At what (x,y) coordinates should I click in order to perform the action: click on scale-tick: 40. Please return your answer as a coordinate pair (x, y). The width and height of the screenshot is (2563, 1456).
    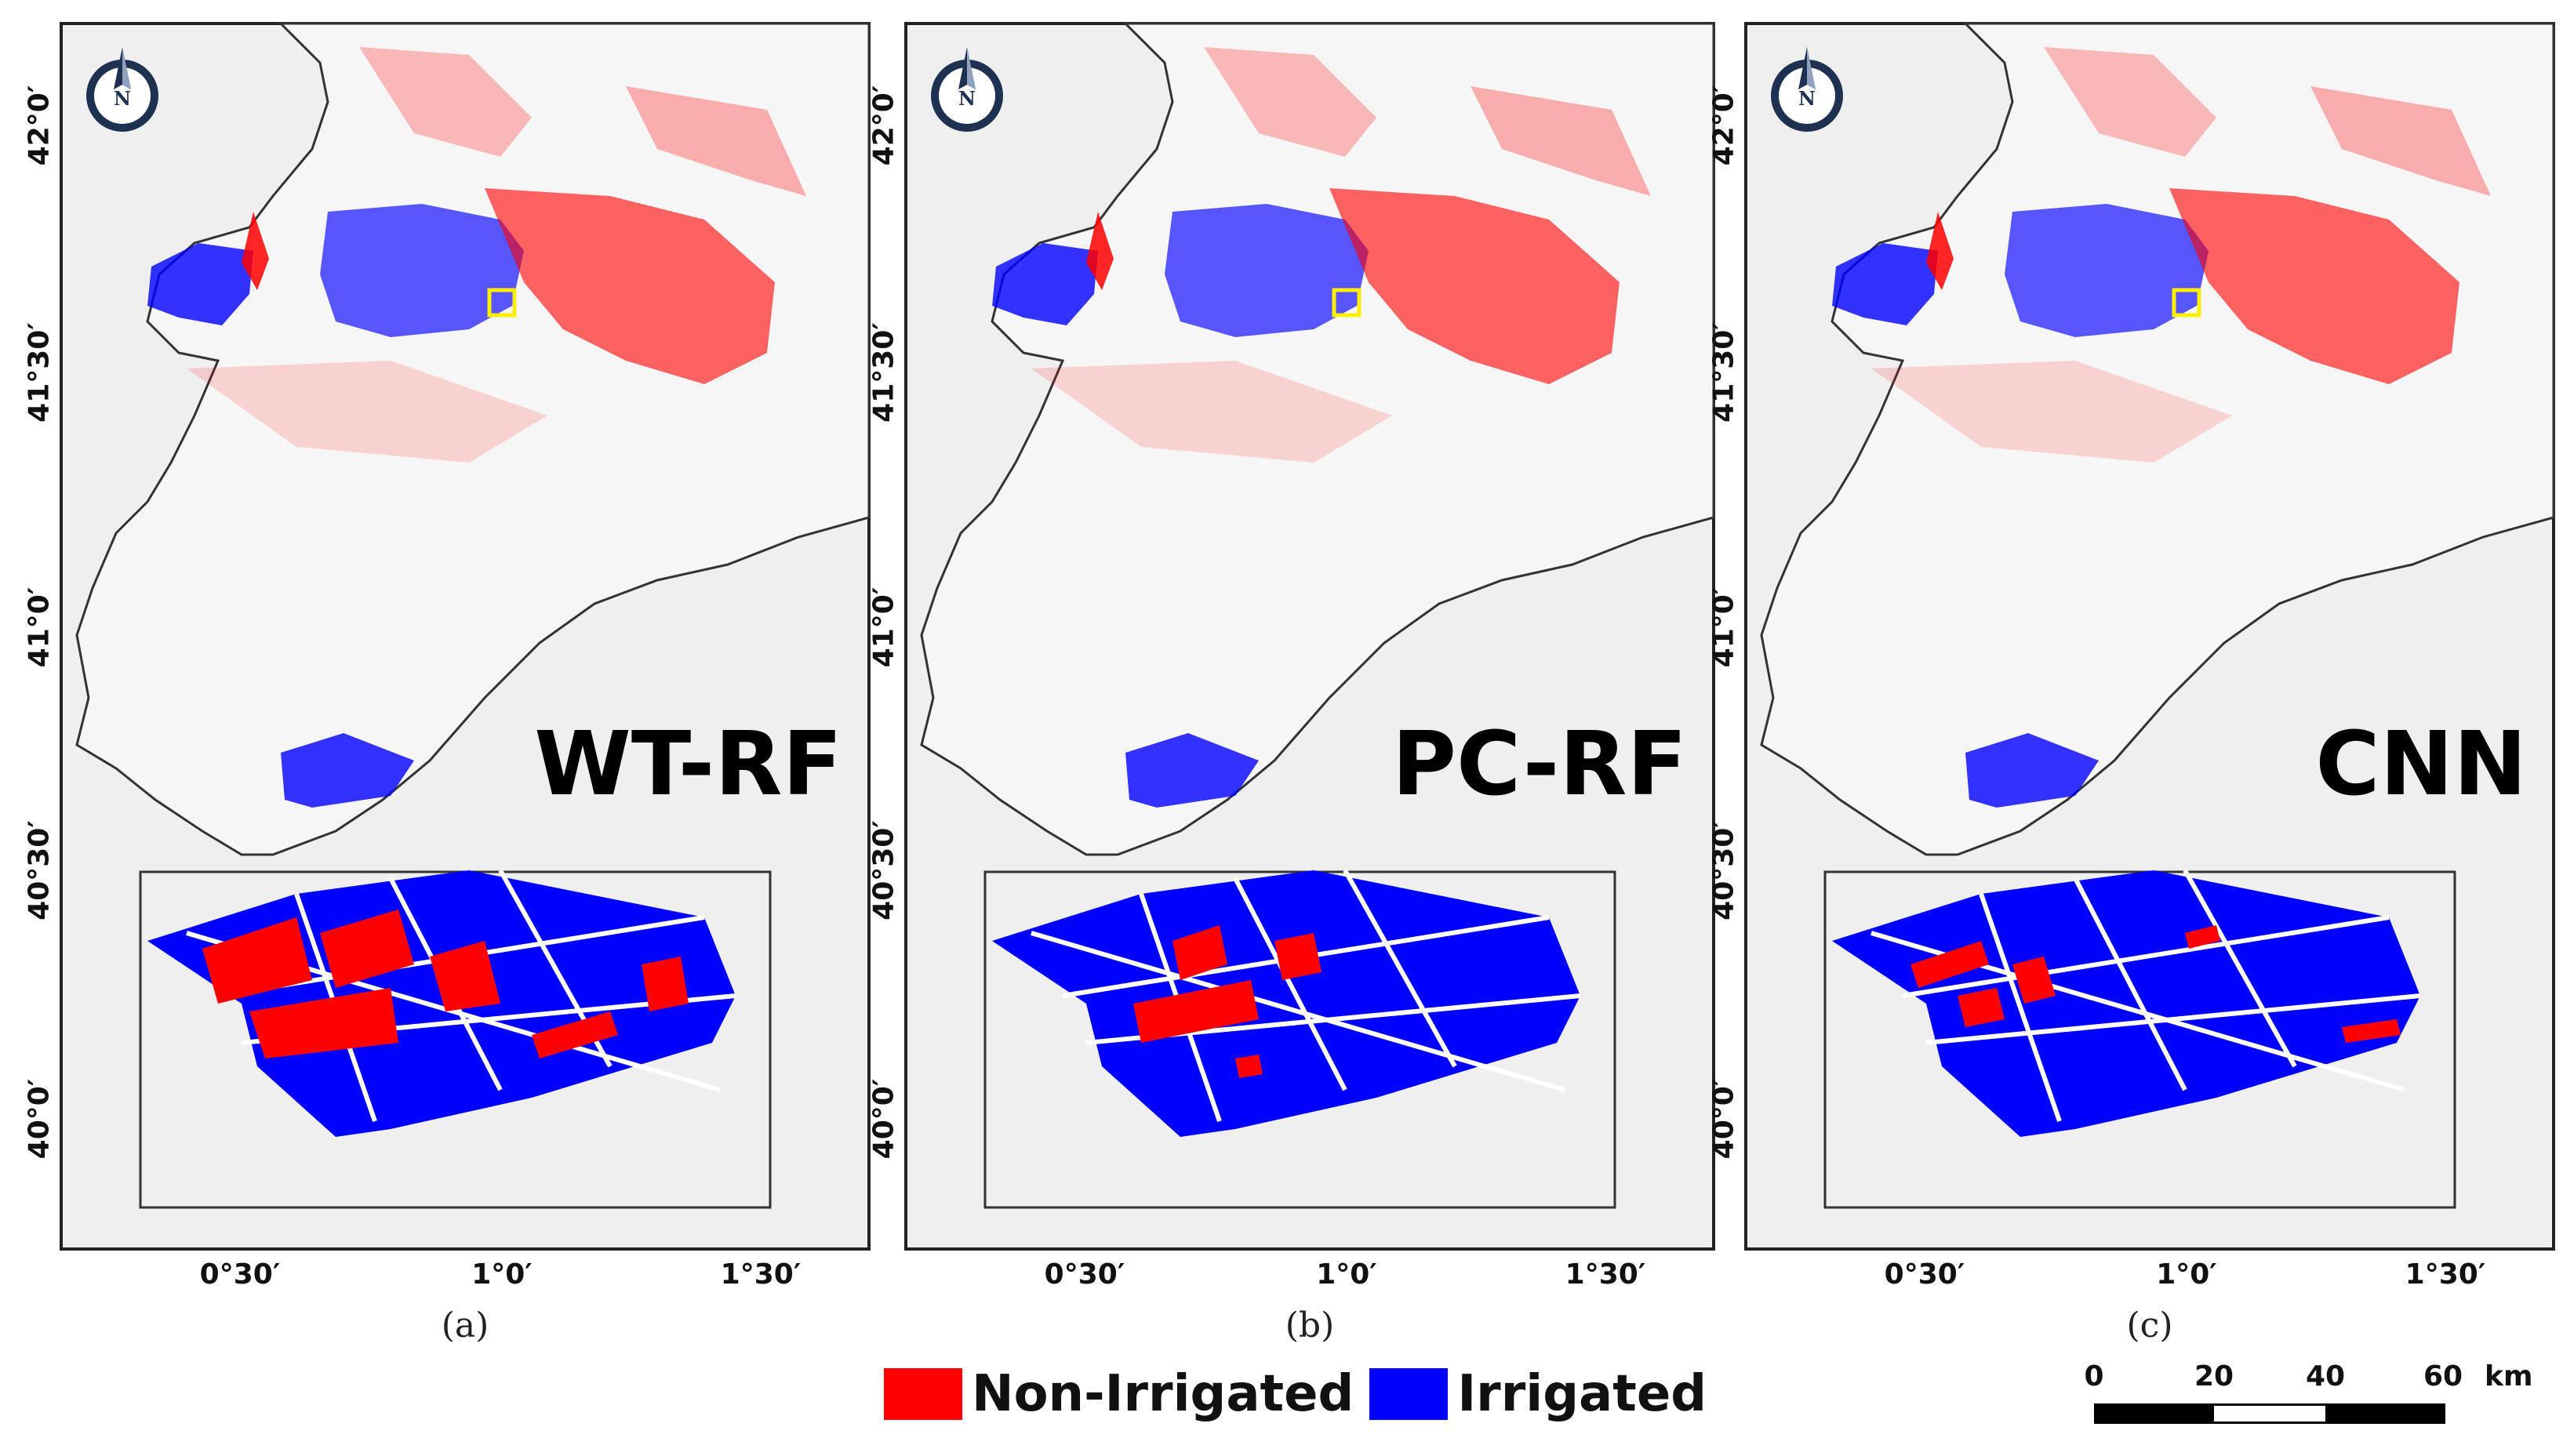
    Looking at the image, I should click on (2325, 1376).